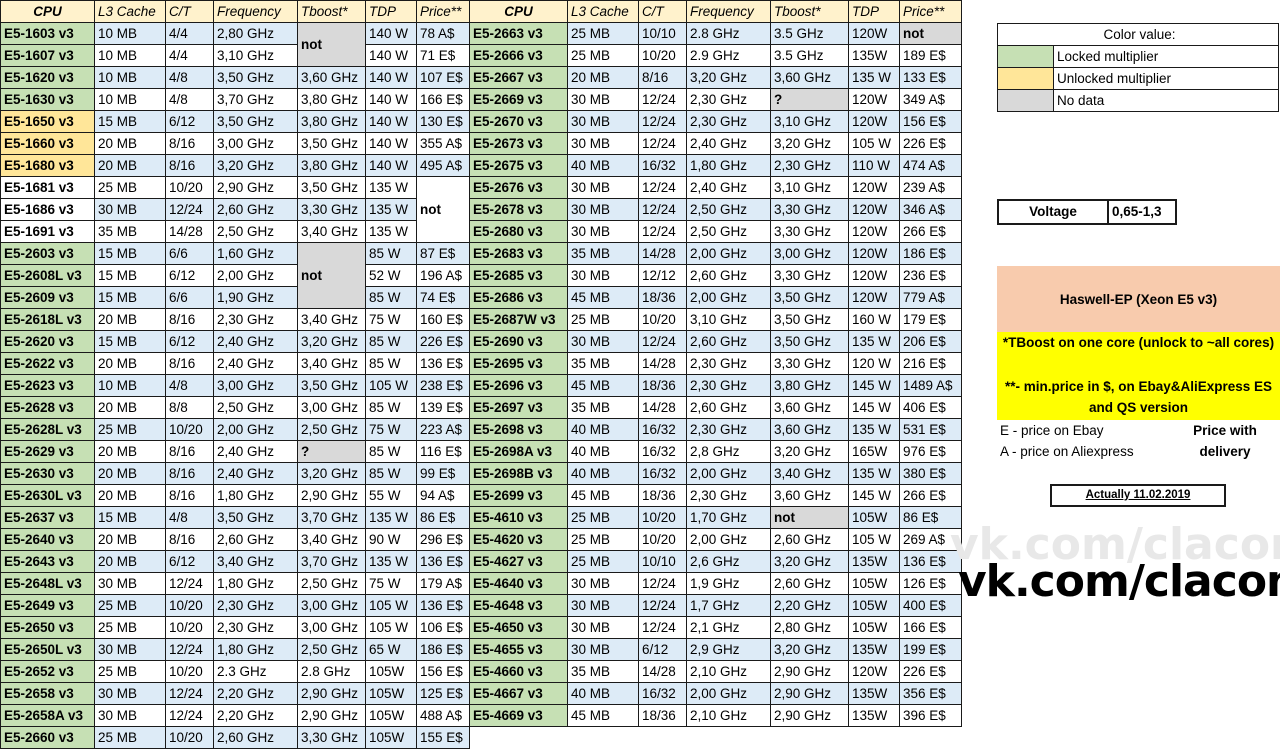 The height and width of the screenshot is (749, 1280). Describe the element at coordinates (443, 341) in the screenshot. I see `price-cell: 226 E$` at that location.